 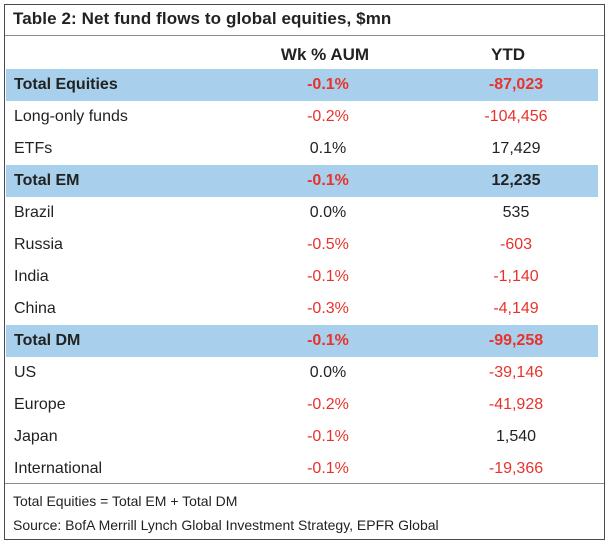 What do you see at coordinates (302, 213) in the screenshot?
I see `table-row: Brazil 0.0% 535` at bounding box center [302, 213].